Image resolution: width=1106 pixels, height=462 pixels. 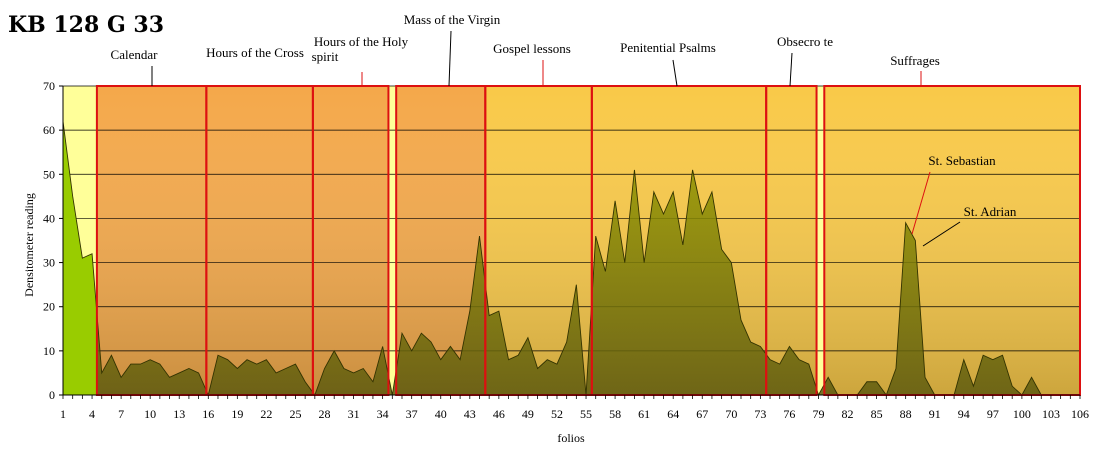 I want to click on x-tick-label-4: 4, so click(x=92, y=414).